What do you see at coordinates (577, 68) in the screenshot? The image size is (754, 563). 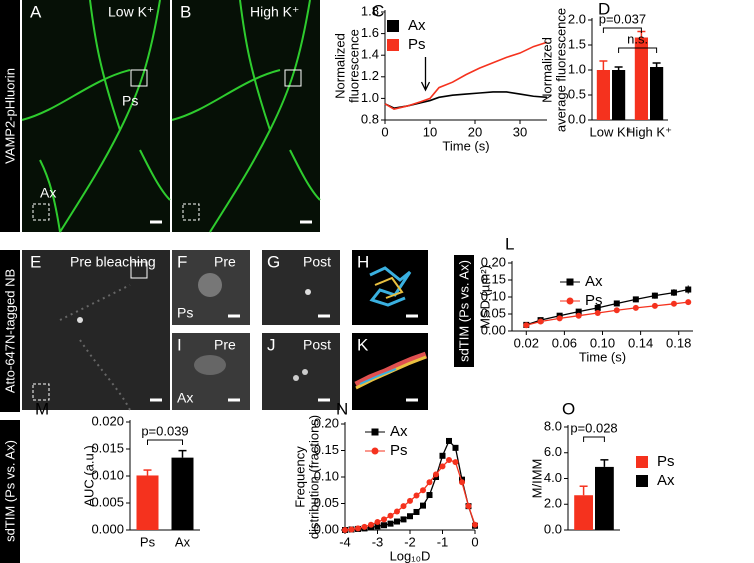 I see `y-tick-label: 1.0` at bounding box center [577, 68].